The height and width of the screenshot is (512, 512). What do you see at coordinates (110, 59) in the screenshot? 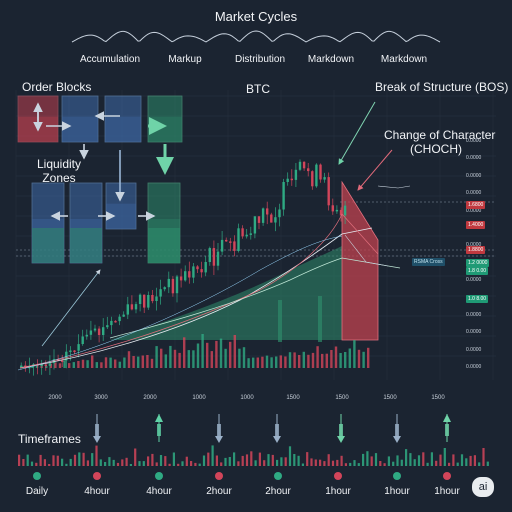
I see `phase-label: Accumulation` at bounding box center [110, 59].